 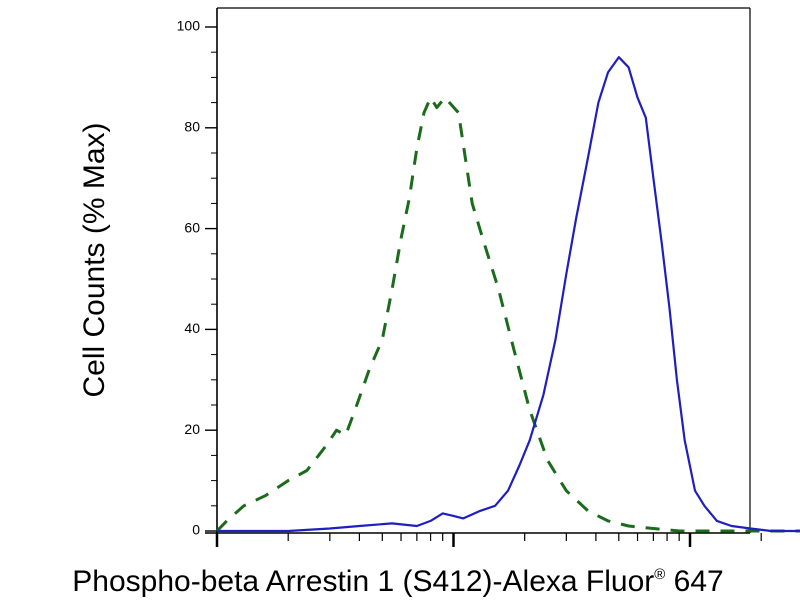 What do you see at coordinates (192, 127) in the screenshot?
I see `y-tick-label: 80` at bounding box center [192, 127].